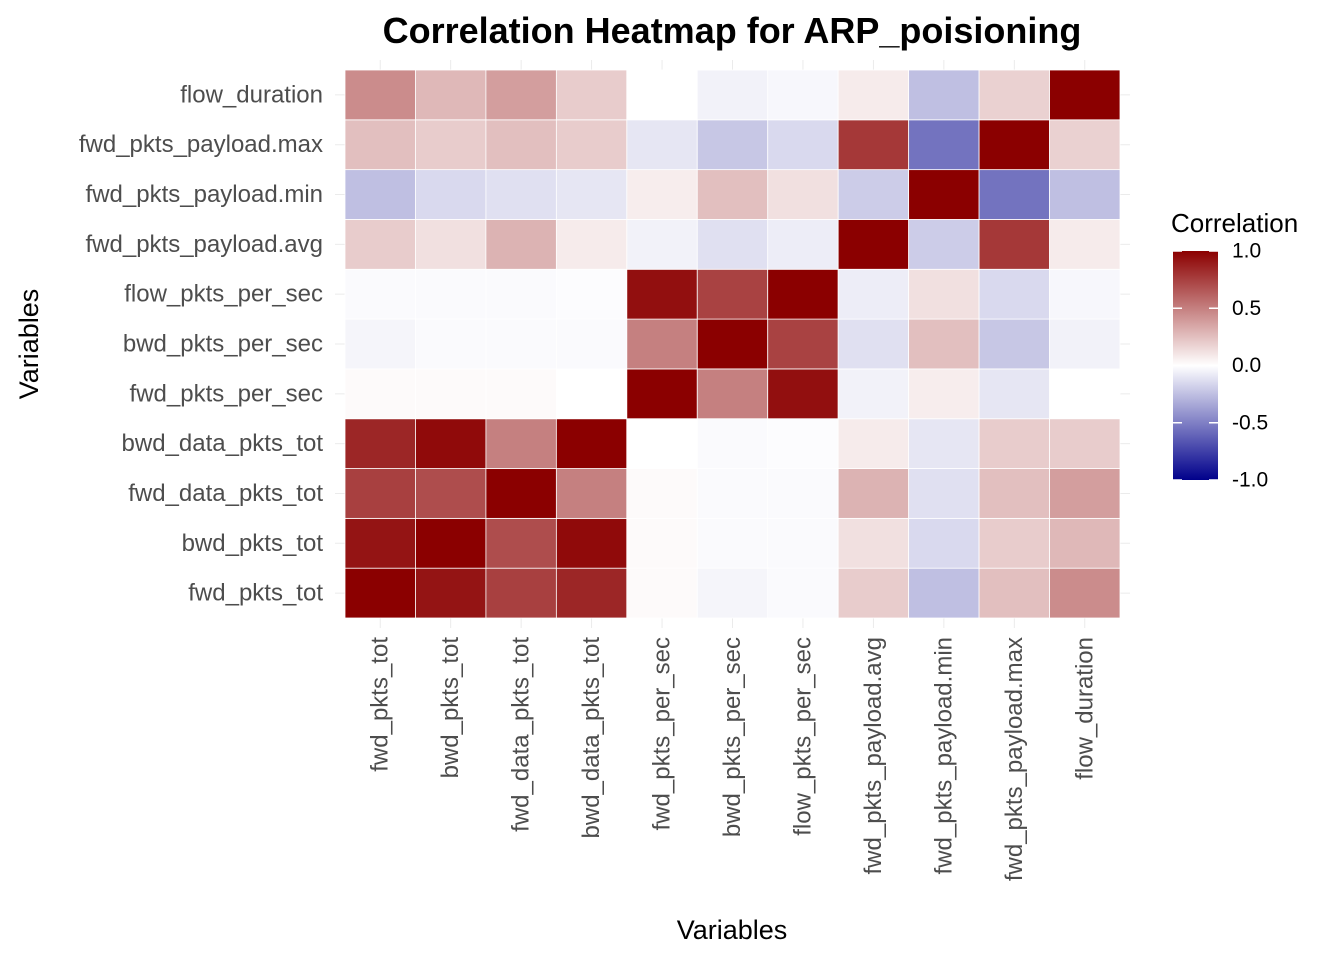 This screenshot has height=960, width=1344. Describe the element at coordinates (944, 145) in the screenshot. I see `heatmap-cell-fwd_pkts_payload.min-fwd_pkts_payload.max` at that location.